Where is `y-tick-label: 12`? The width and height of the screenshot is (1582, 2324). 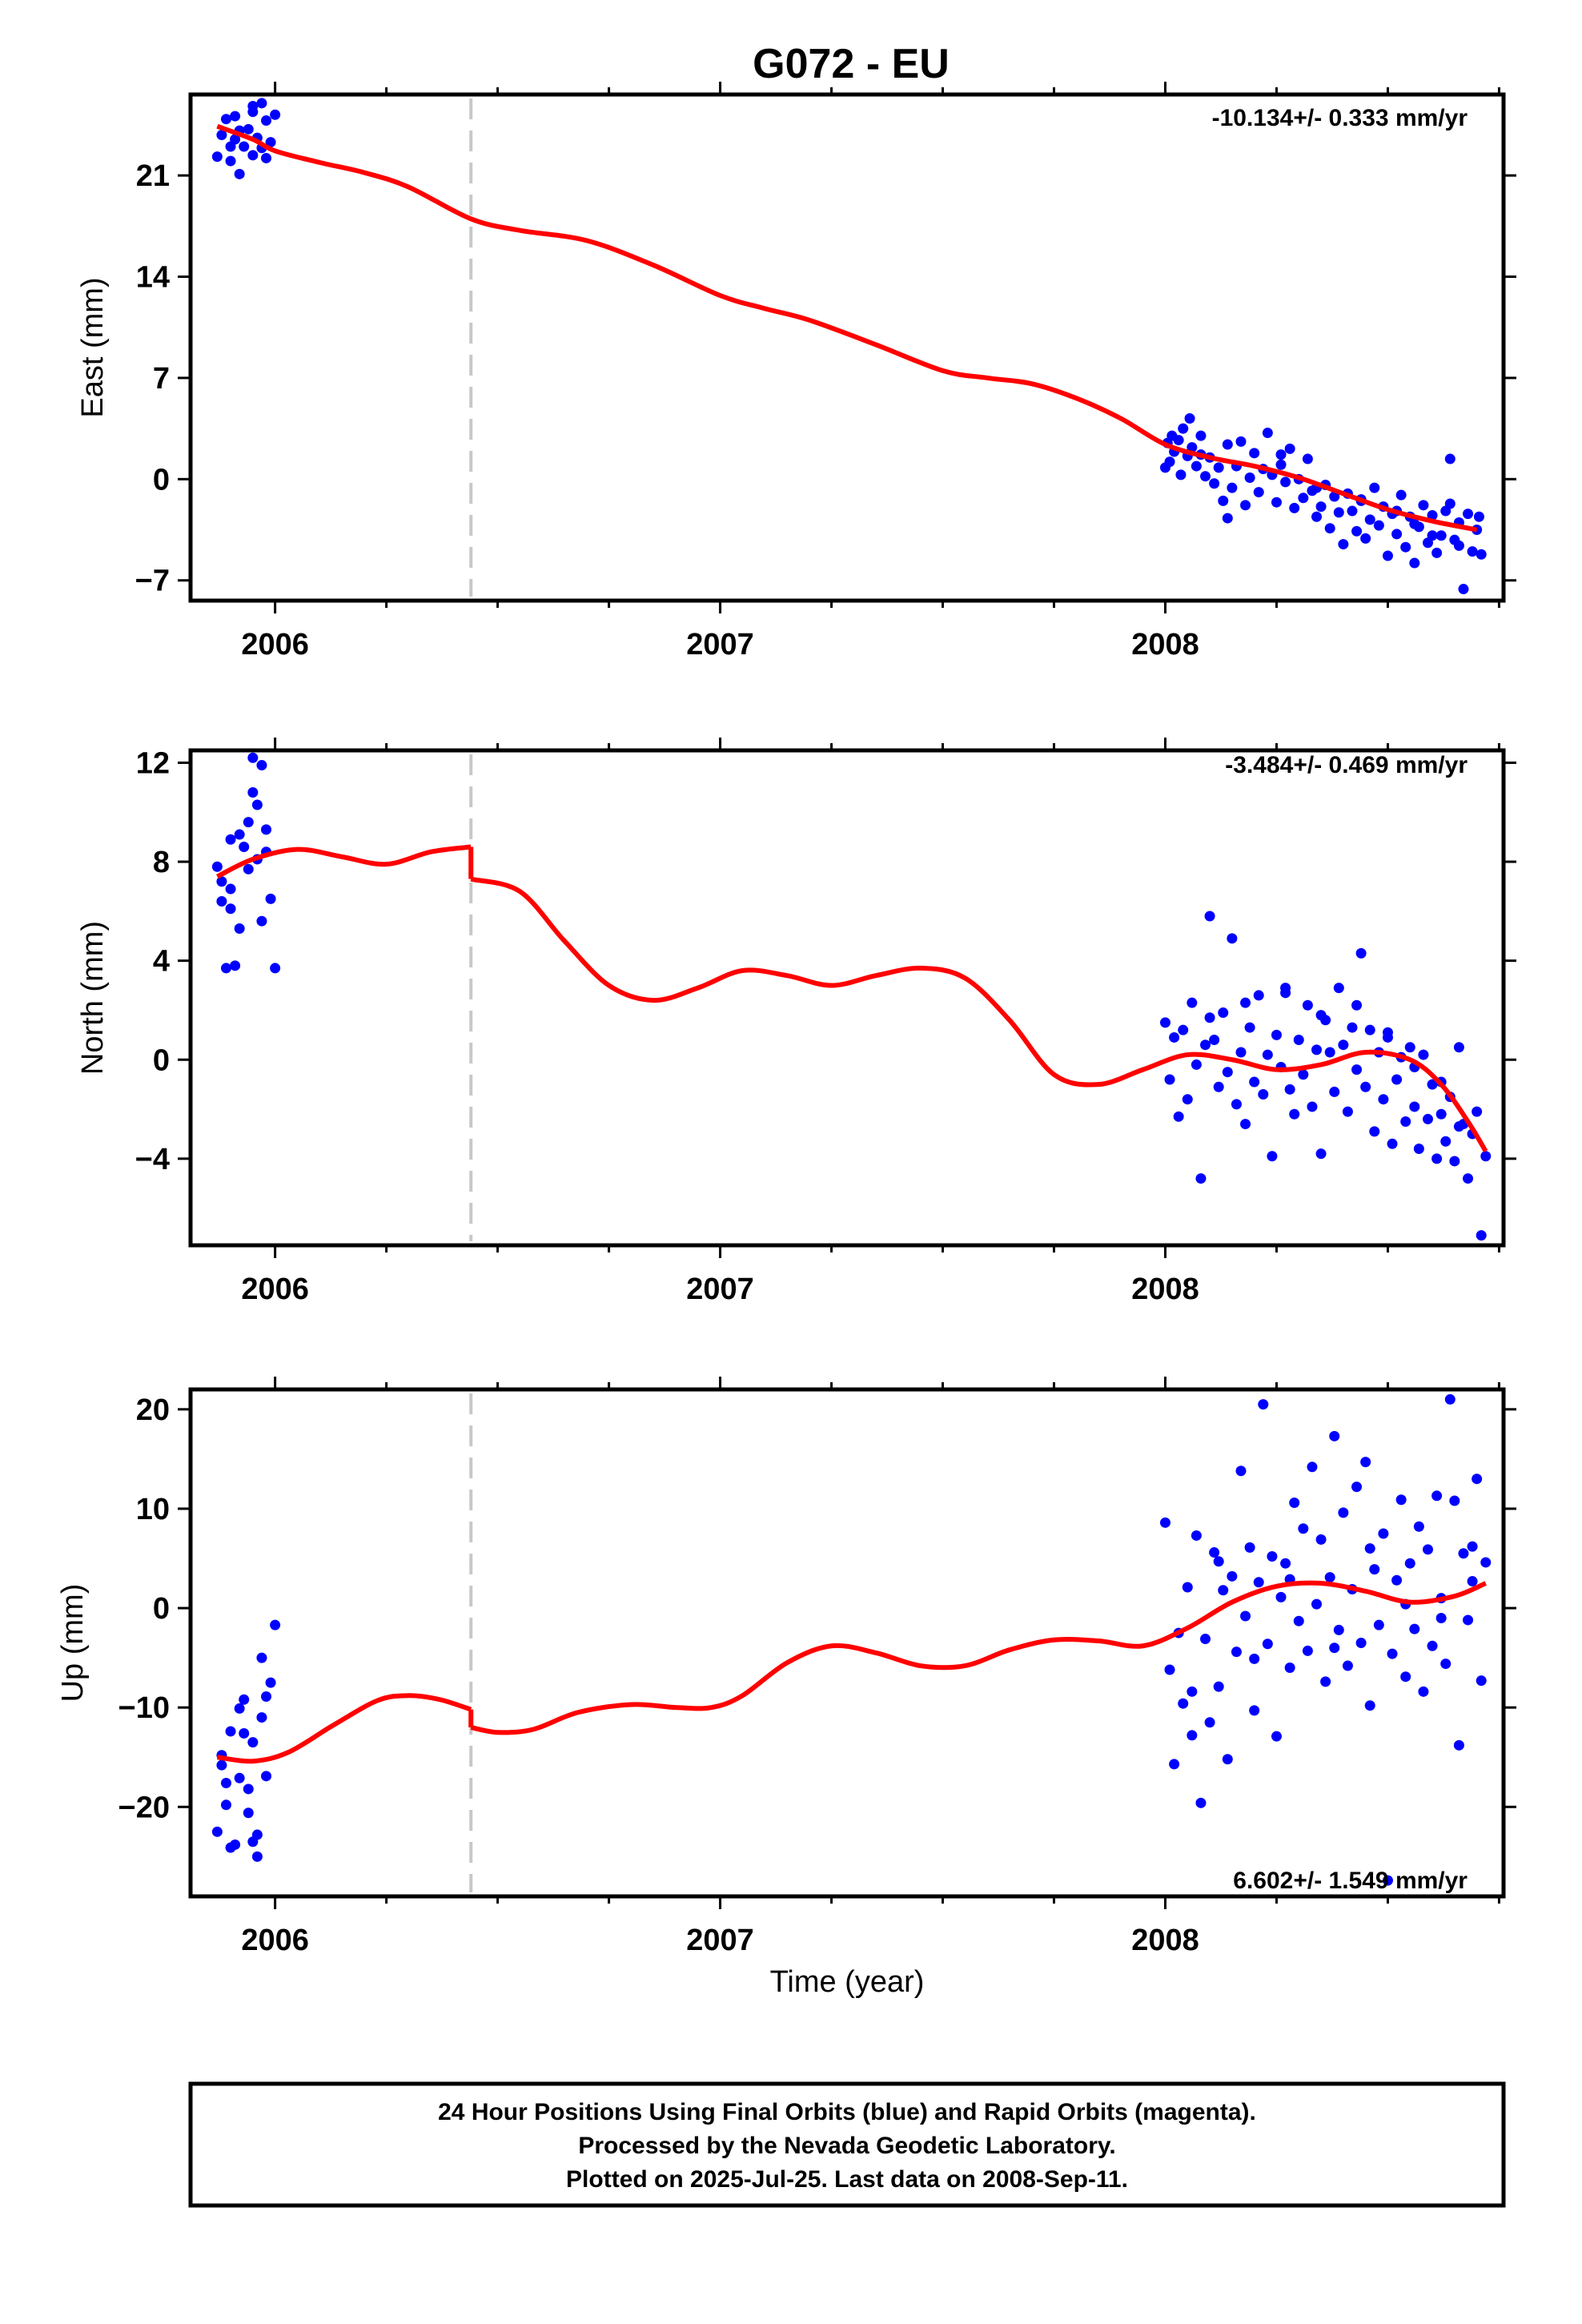 y-tick-label: 12 is located at coordinates (153, 763).